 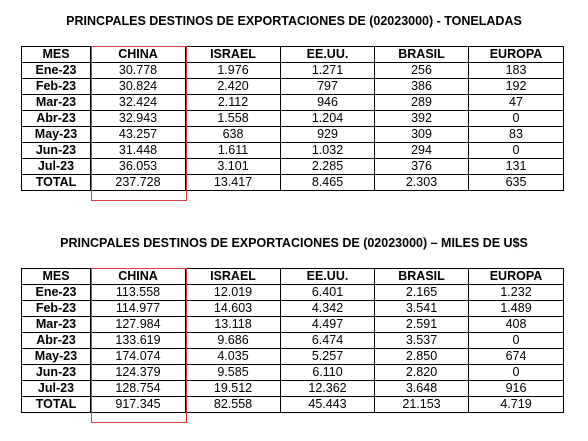 What do you see at coordinates (421, 324) in the screenshot?
I see `value-cell: 2.591` at bounding box center [421, 324].